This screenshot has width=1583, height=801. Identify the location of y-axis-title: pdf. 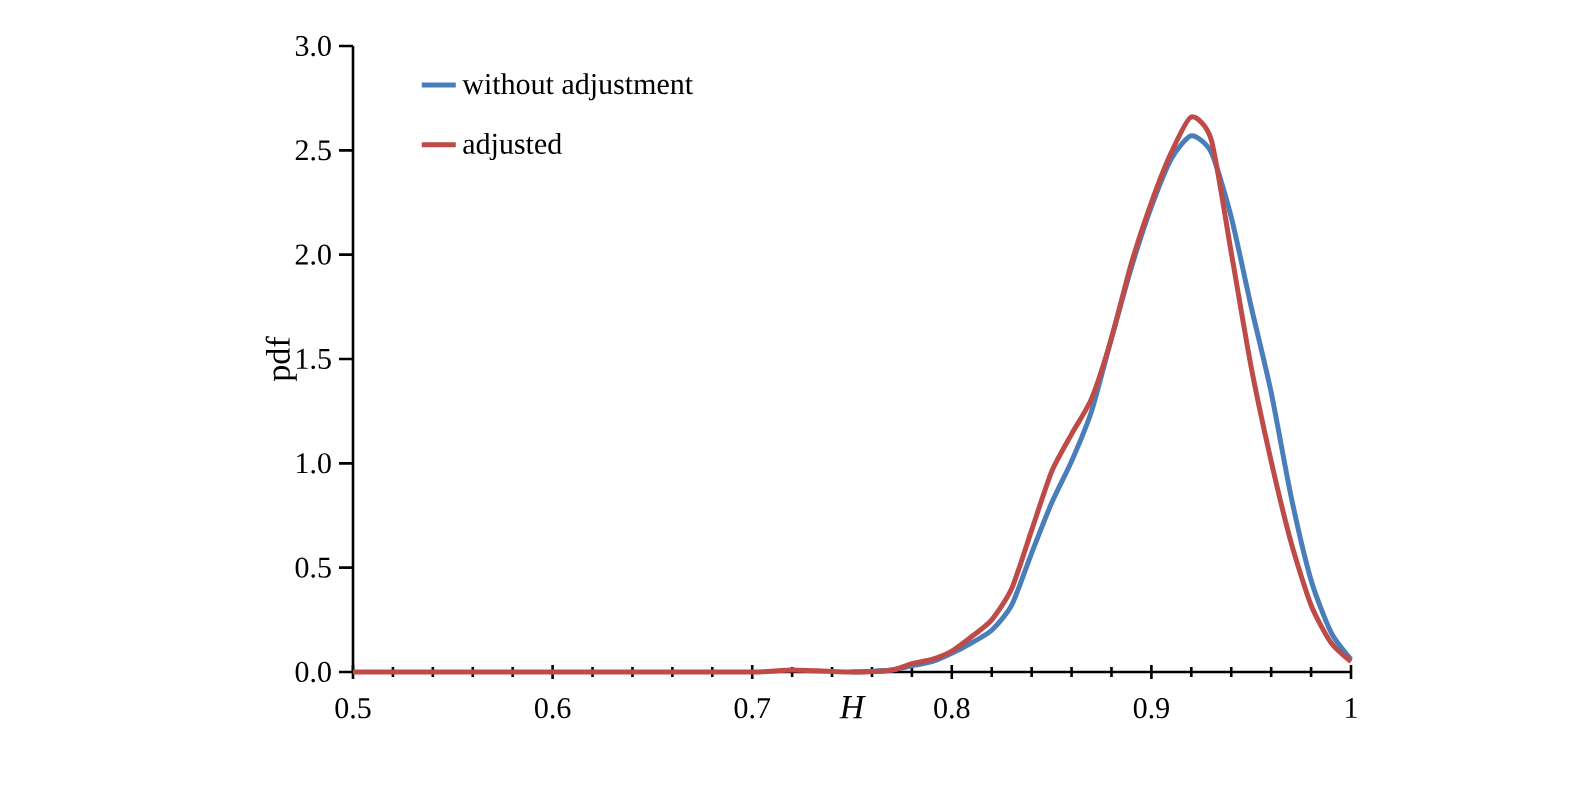
(281, 359).